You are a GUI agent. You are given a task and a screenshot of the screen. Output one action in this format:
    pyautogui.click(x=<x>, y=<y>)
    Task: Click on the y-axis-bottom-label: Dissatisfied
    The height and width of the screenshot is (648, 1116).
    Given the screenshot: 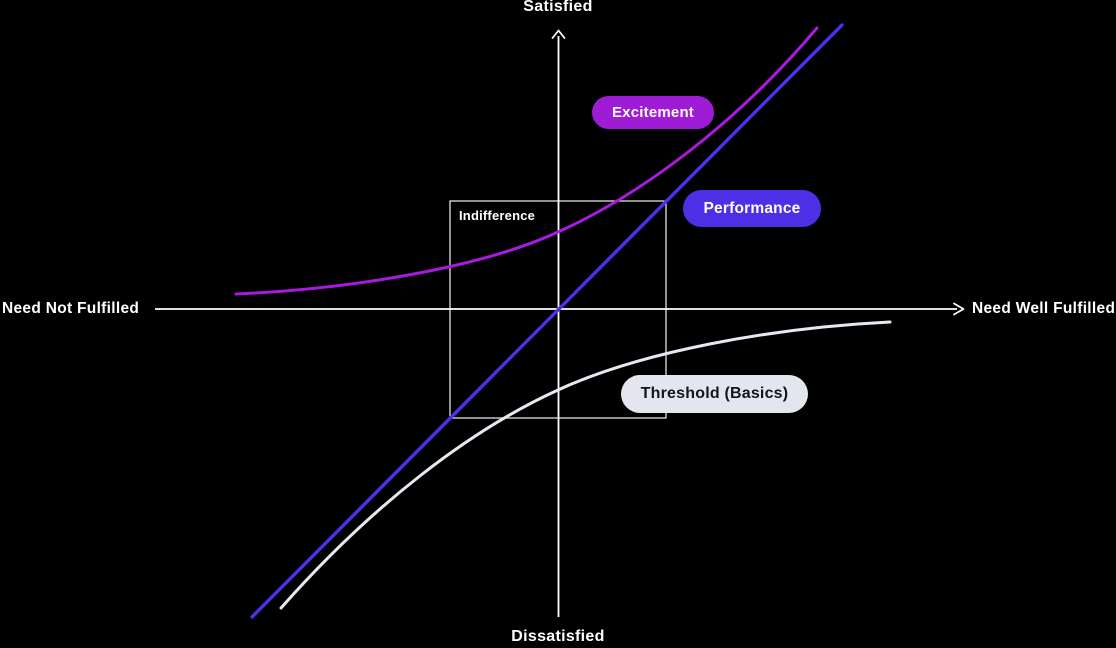 What is the action you would take?
    pyautogui.click(x=558, y=636)
    